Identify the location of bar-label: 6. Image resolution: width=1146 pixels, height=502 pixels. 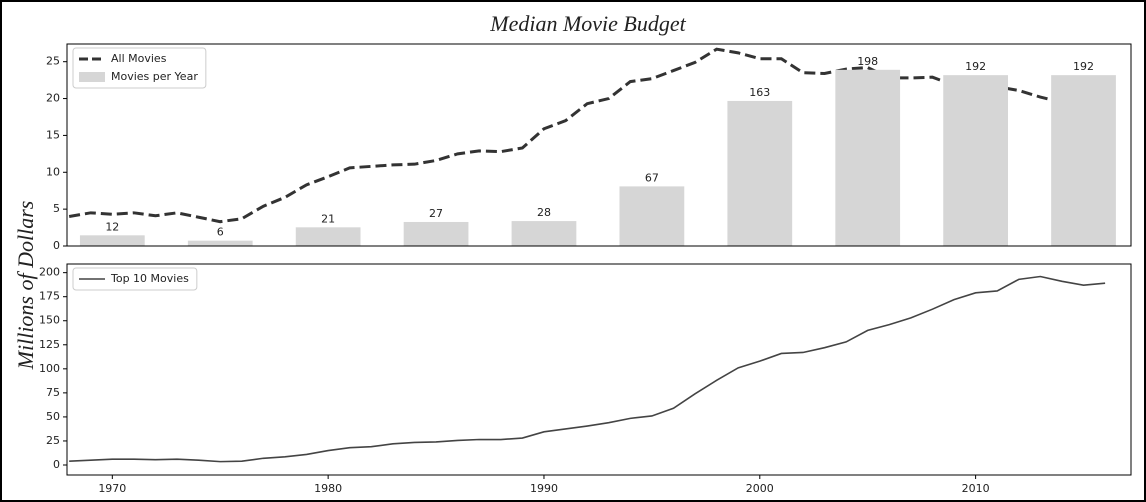
(220, 232).